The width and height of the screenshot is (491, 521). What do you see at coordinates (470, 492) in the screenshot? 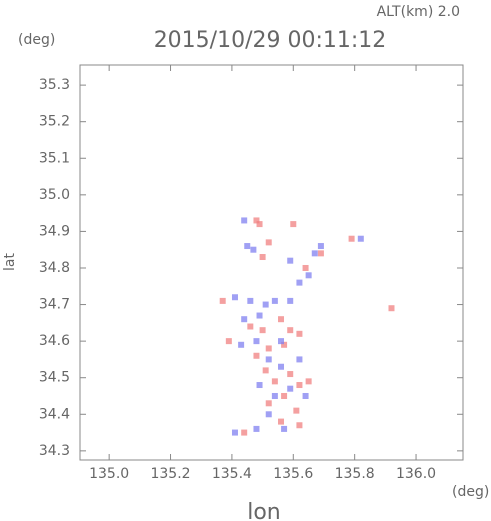
I see `x-unit: (deg)` at bounding box center [470, 492].